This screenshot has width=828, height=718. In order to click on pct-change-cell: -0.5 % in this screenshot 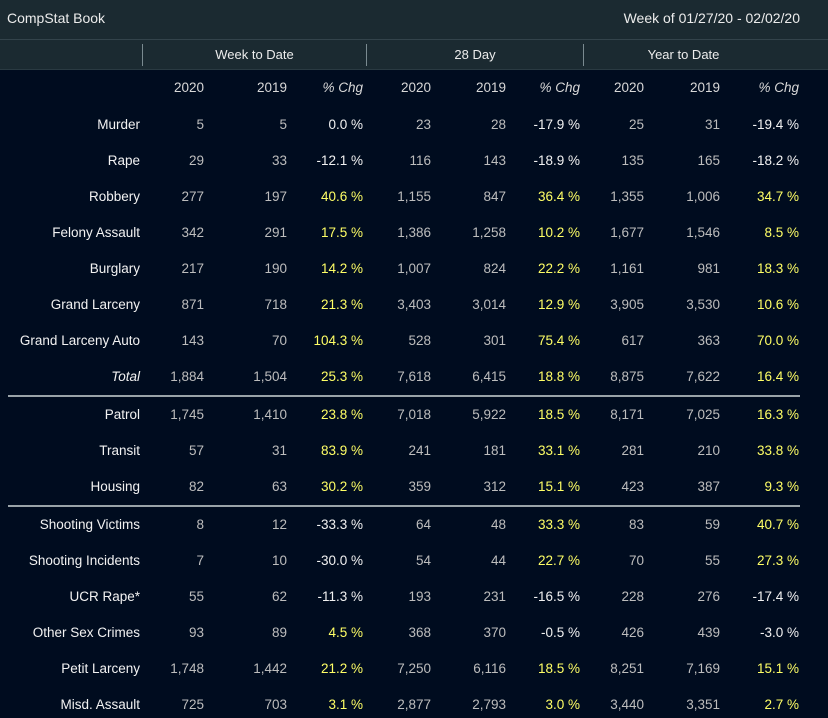, I will do `click(560, 632)`.